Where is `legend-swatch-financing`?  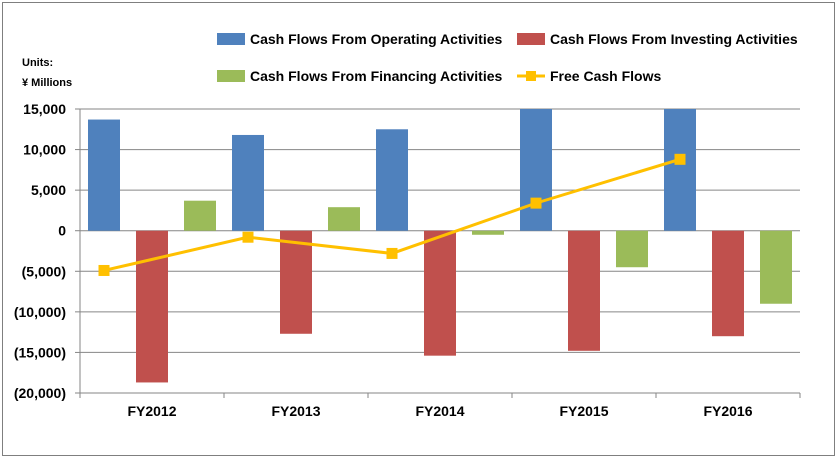 legend-swatch-financing is located at coordinates (231, 76).